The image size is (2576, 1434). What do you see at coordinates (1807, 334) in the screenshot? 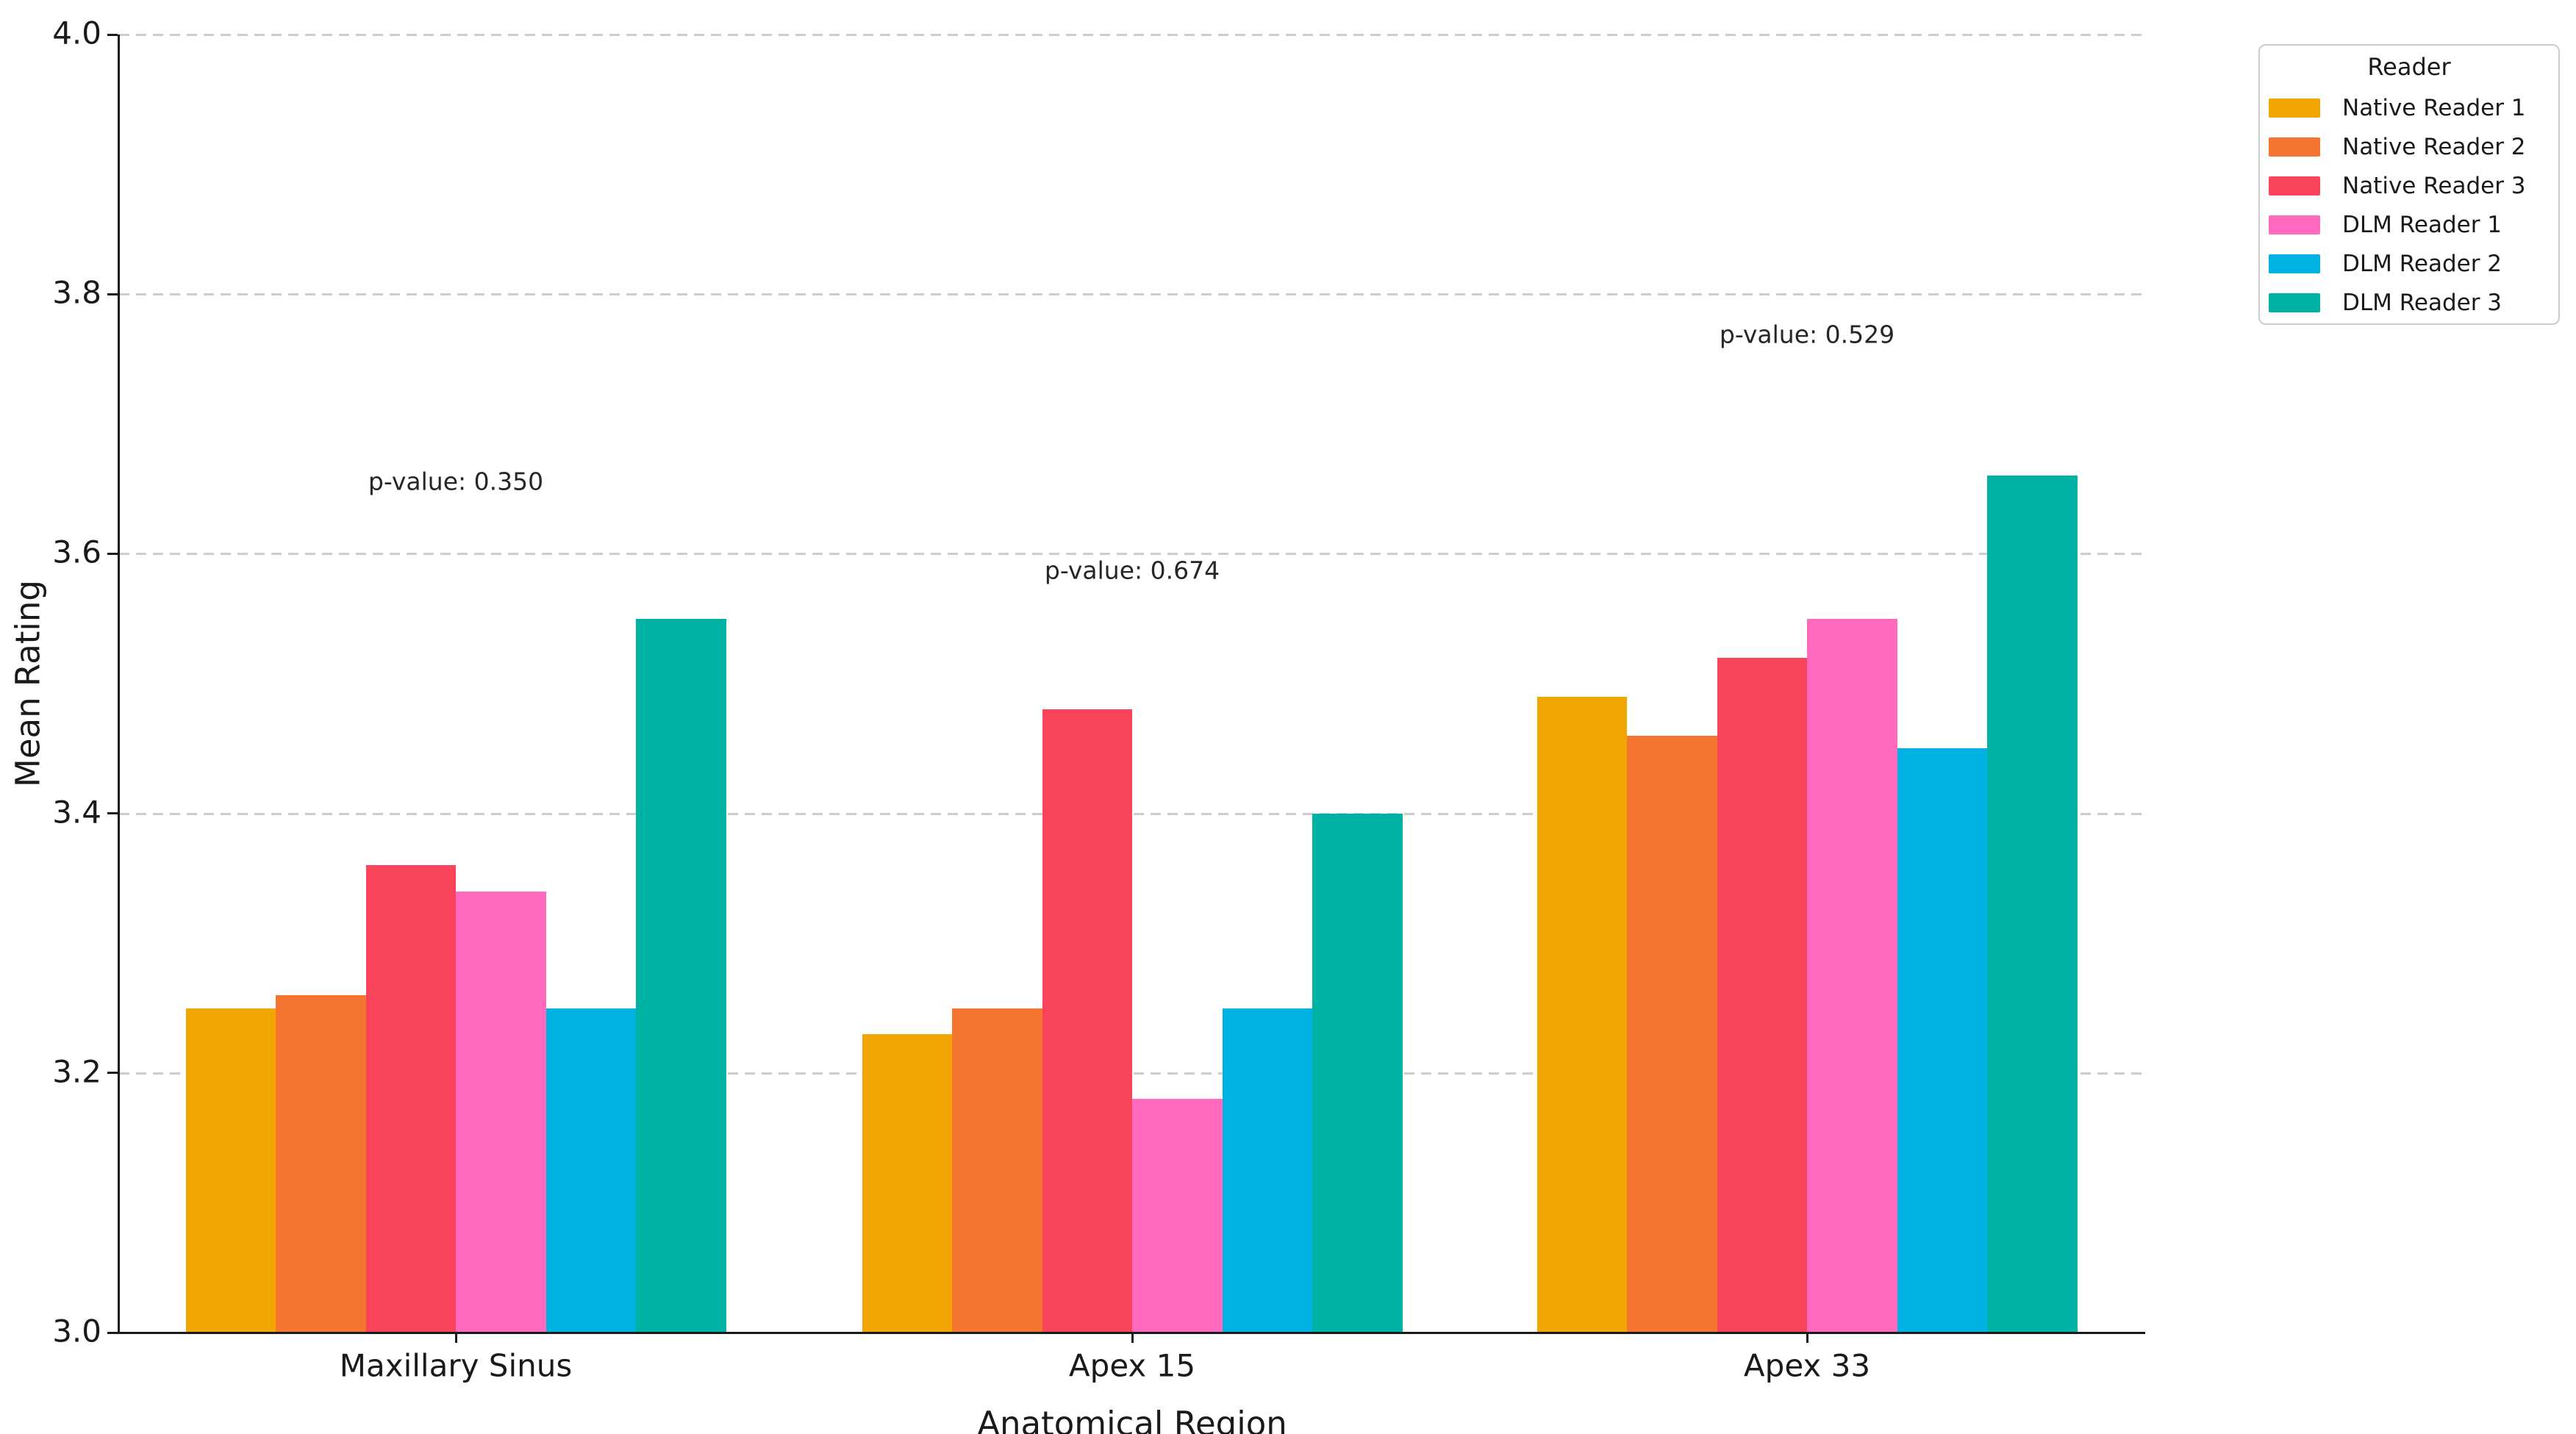
I see `p-value-annotation: p-value: 0.529` at bounding box center [1807, 334].